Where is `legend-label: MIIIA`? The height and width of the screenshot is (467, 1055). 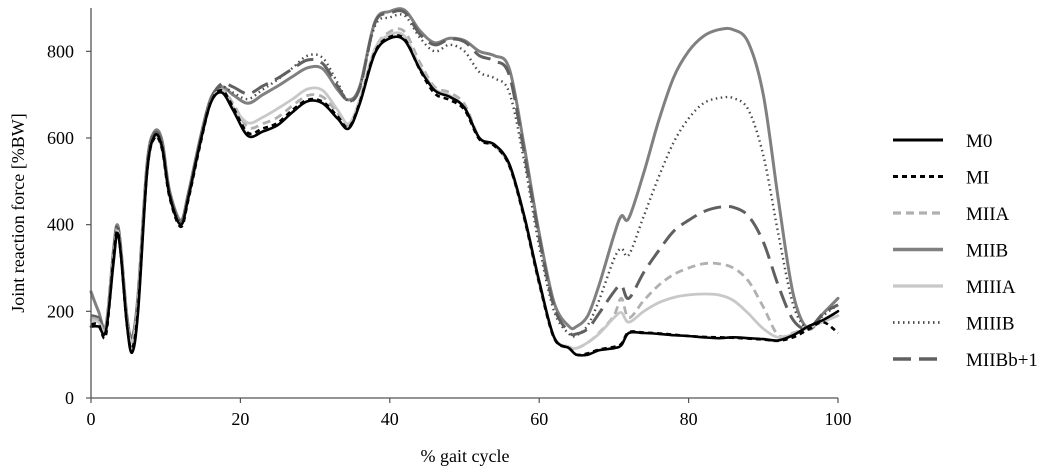 legend-label: MIIIA is located at coordinates (991, 287).